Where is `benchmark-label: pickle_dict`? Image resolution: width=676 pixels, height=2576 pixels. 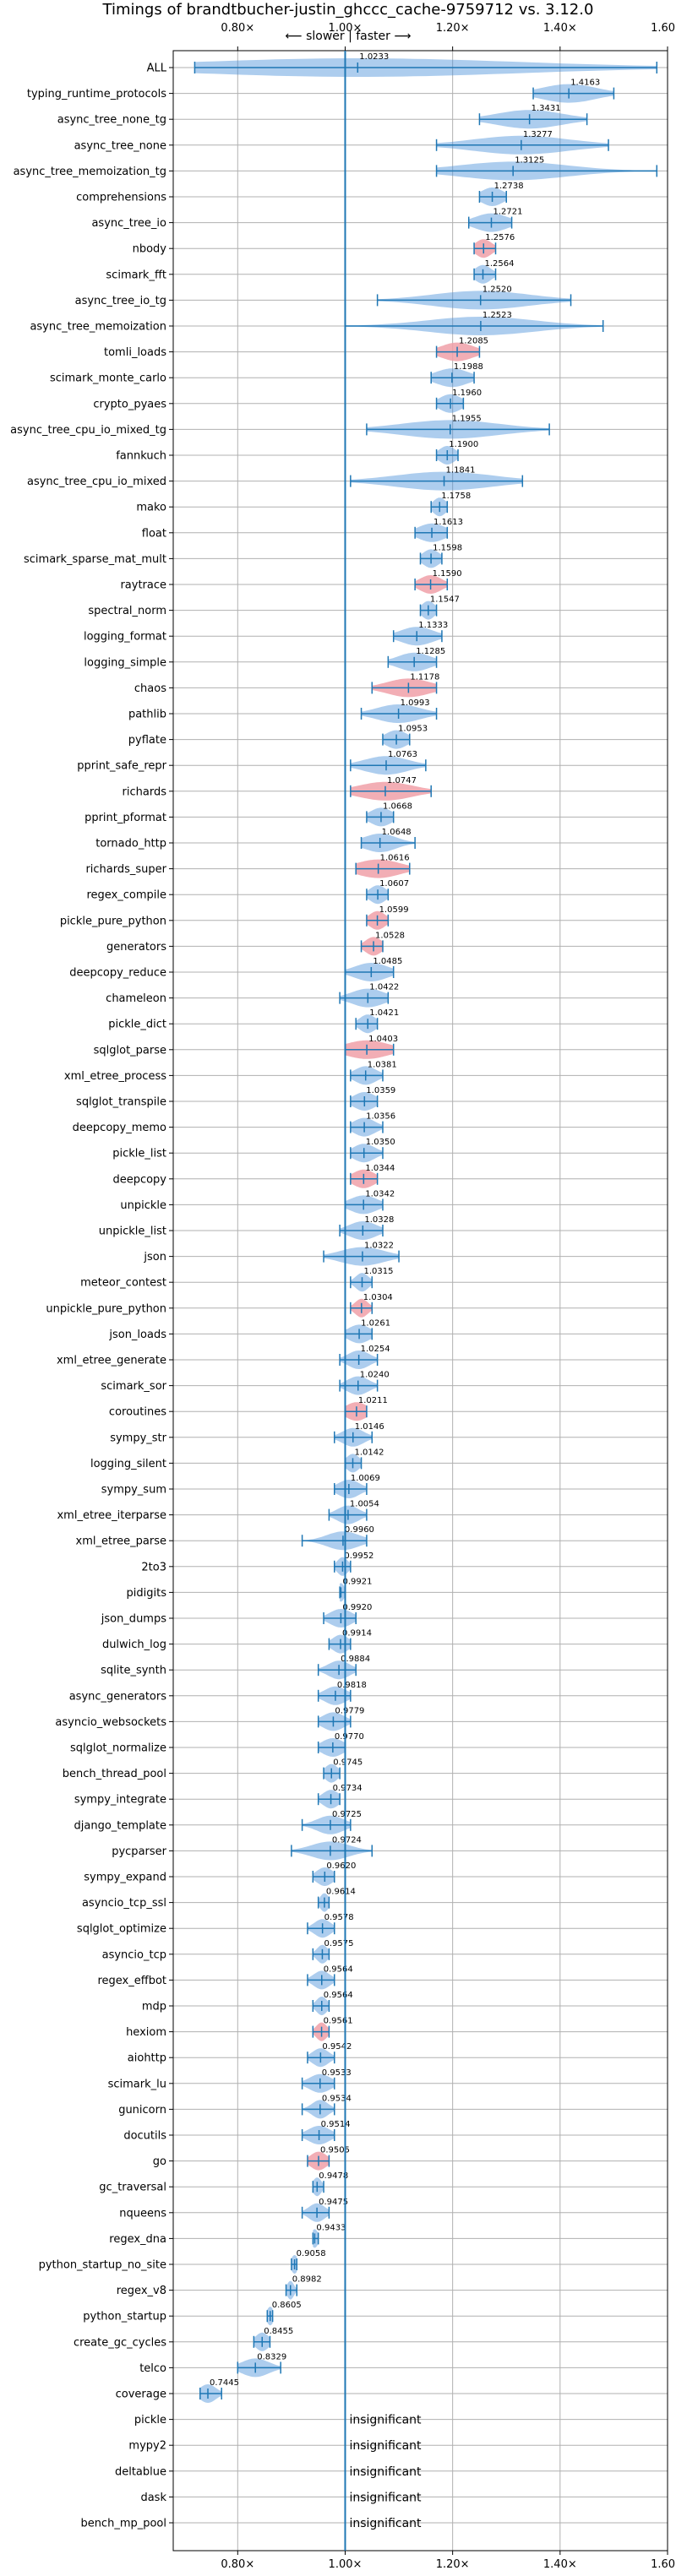
benchmark-label: pickle_dict is located at coordinates (137, 1025).